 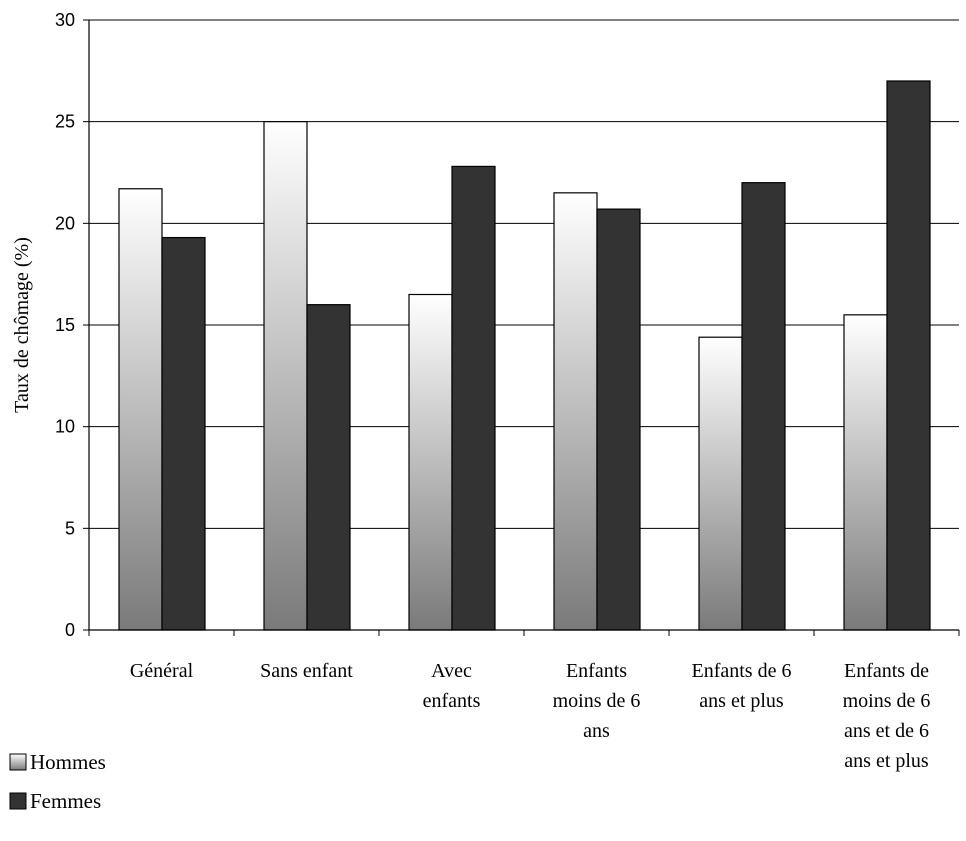 What do you see at coordinates (306, 671) in the screenshot?
I see `x-category-label: Sans enfant` at bounding box center [306, 671].